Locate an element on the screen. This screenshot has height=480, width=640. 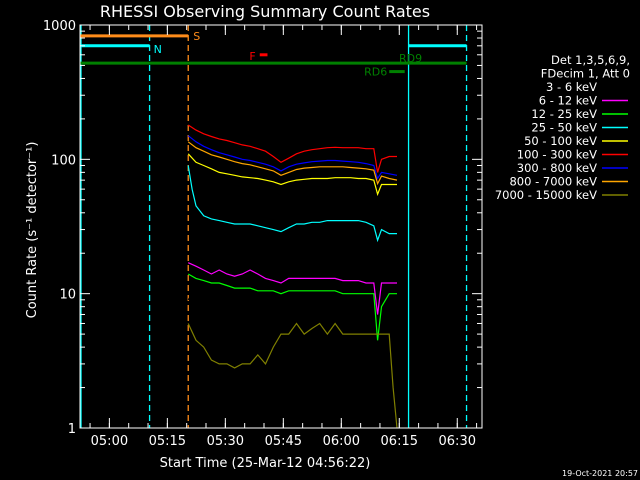
legend-label-7: 800 - 7000 keV is located at coordinates (553, 182).